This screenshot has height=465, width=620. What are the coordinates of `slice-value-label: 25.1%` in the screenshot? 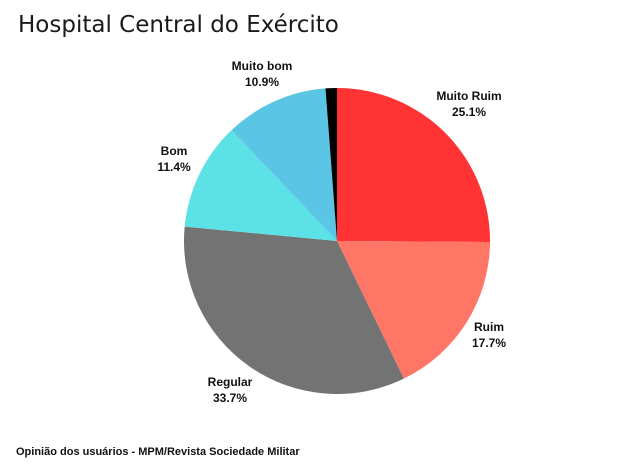 It's located at (469, 112).